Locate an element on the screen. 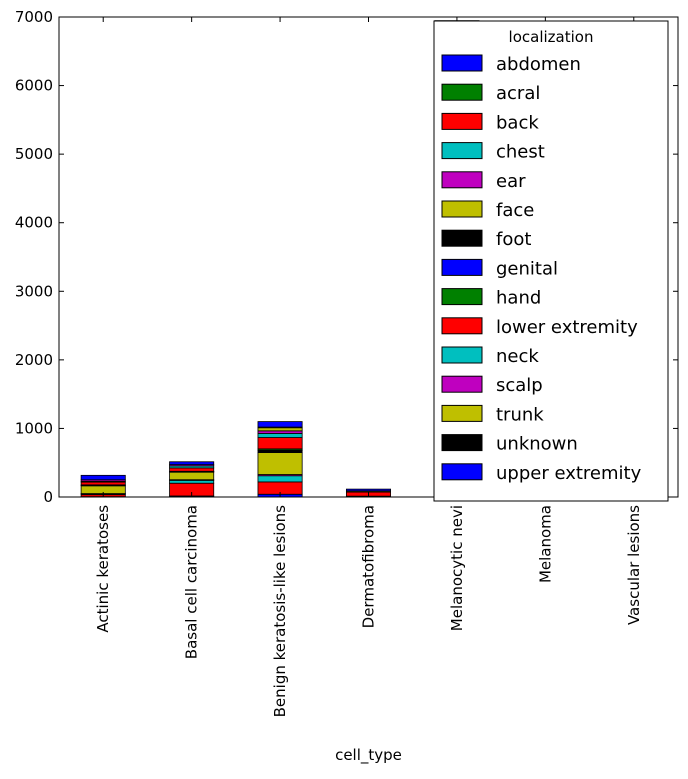 This screenshot has height=779, width=688. legend-swatch-lower-extremity is located at coordinates (462, 326).